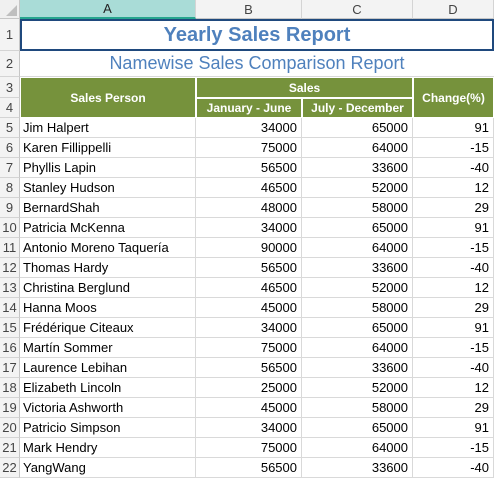 The image size is (494, 479). I want to click on row-header-13: 13, so click(10, 288).